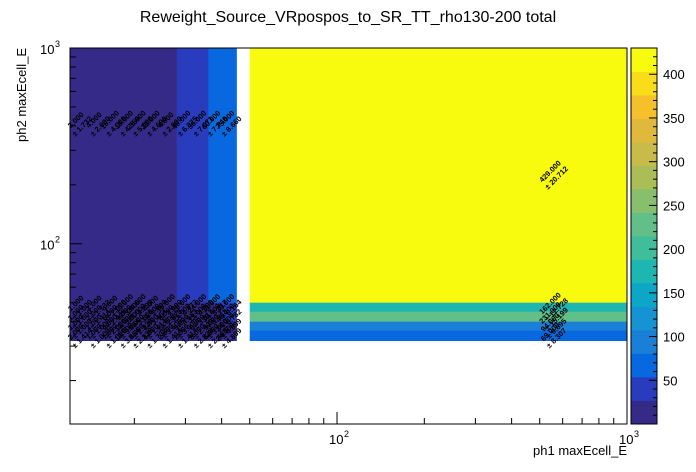  What do you see at coordinates (674, 118) in the screenshot?
I see `colorbar-tick-label: 350` at bounding box center [674, 118].